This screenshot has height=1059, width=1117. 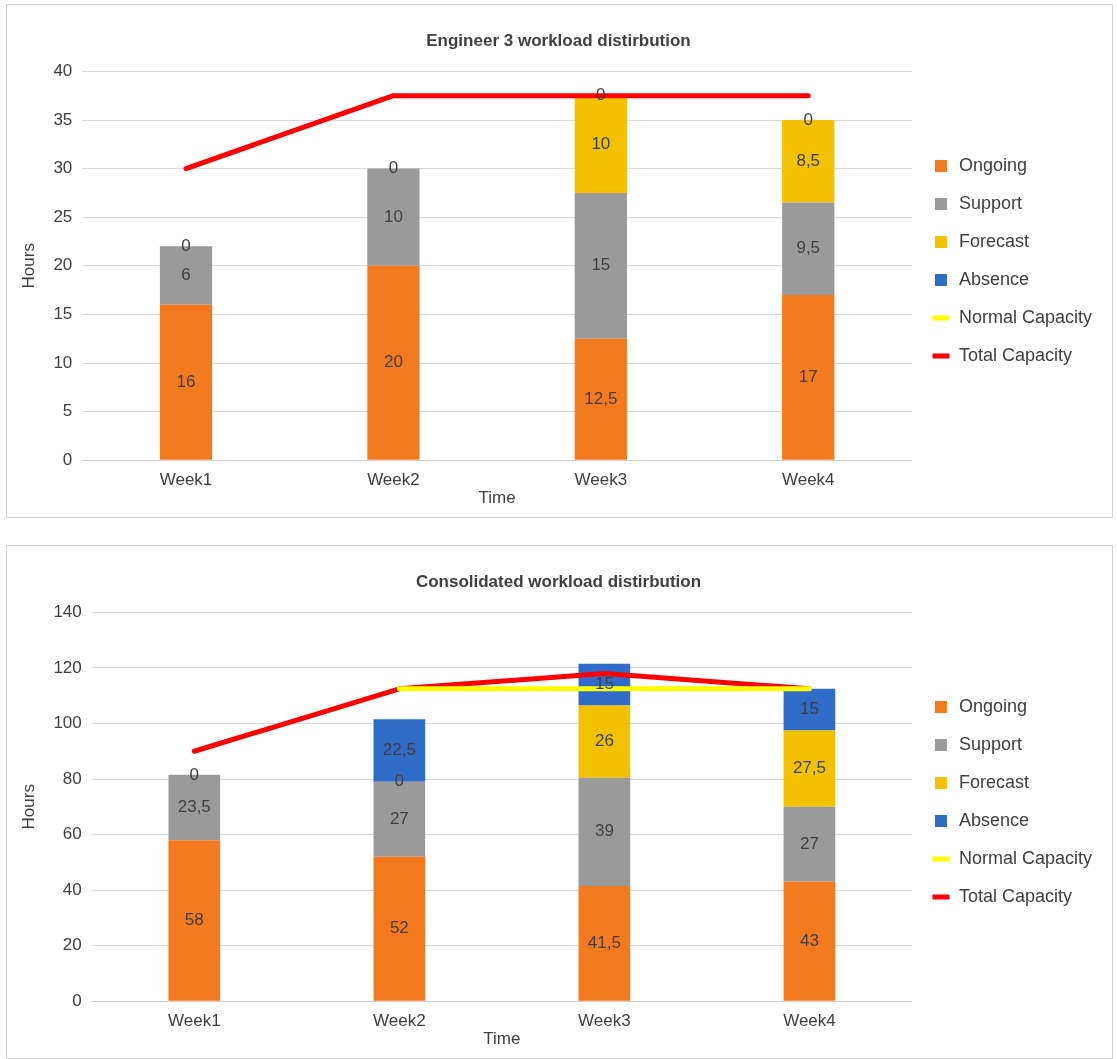 I want to click on data-label: 41,5, so click(x=604, y=943).